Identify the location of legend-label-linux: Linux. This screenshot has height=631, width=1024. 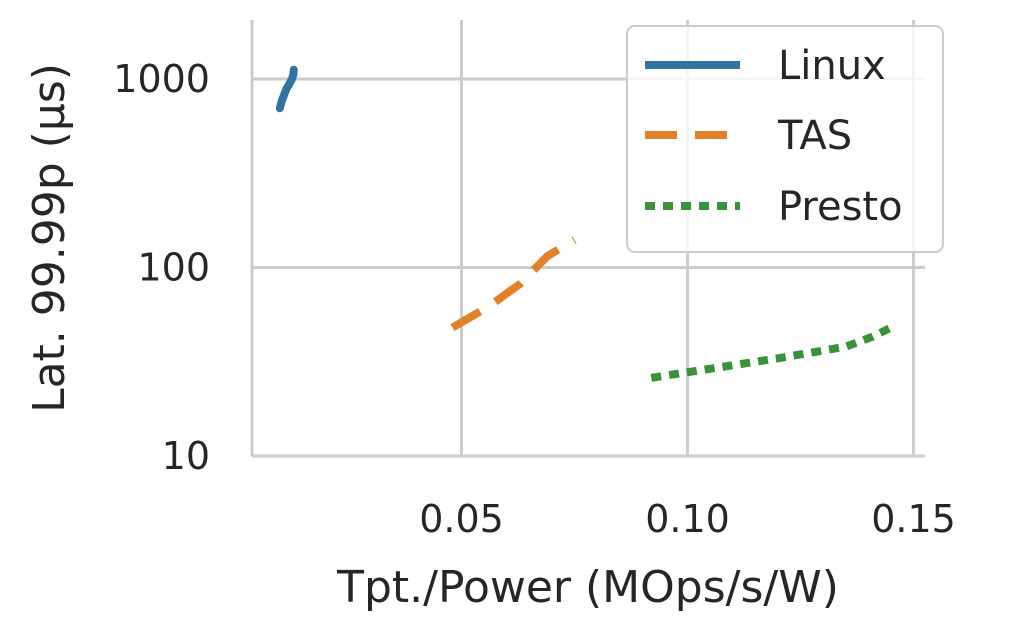
(832, 66).